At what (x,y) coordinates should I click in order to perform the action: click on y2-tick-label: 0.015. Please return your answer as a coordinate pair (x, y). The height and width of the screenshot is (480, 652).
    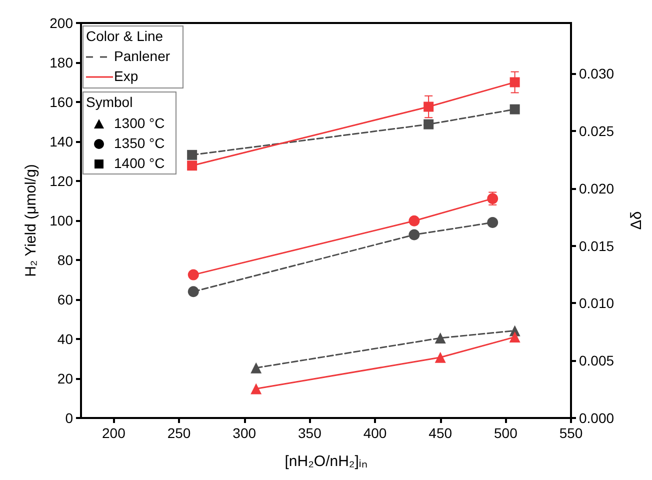
    Looking at the image, I should click on (596, 246).